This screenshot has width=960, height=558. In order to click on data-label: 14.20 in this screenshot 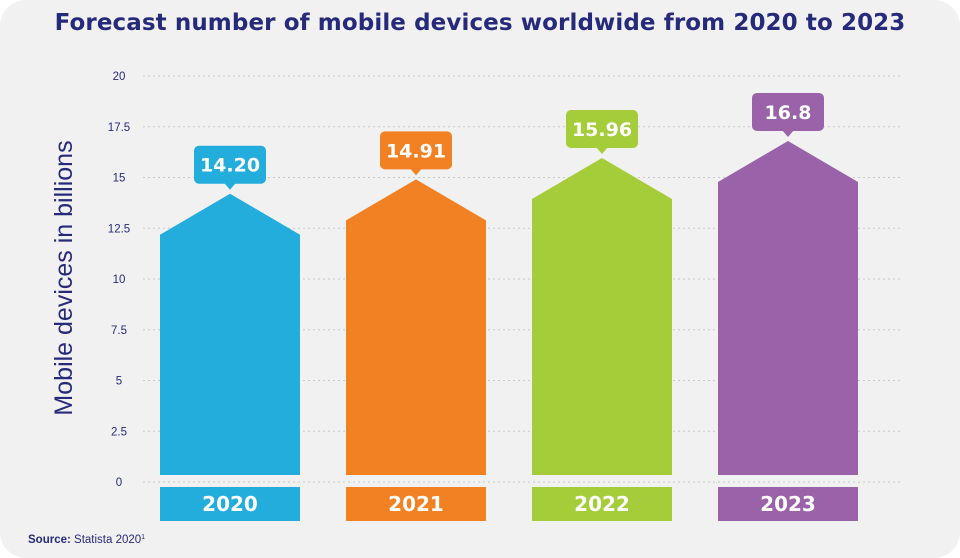, I will do `click(230, 166)`.